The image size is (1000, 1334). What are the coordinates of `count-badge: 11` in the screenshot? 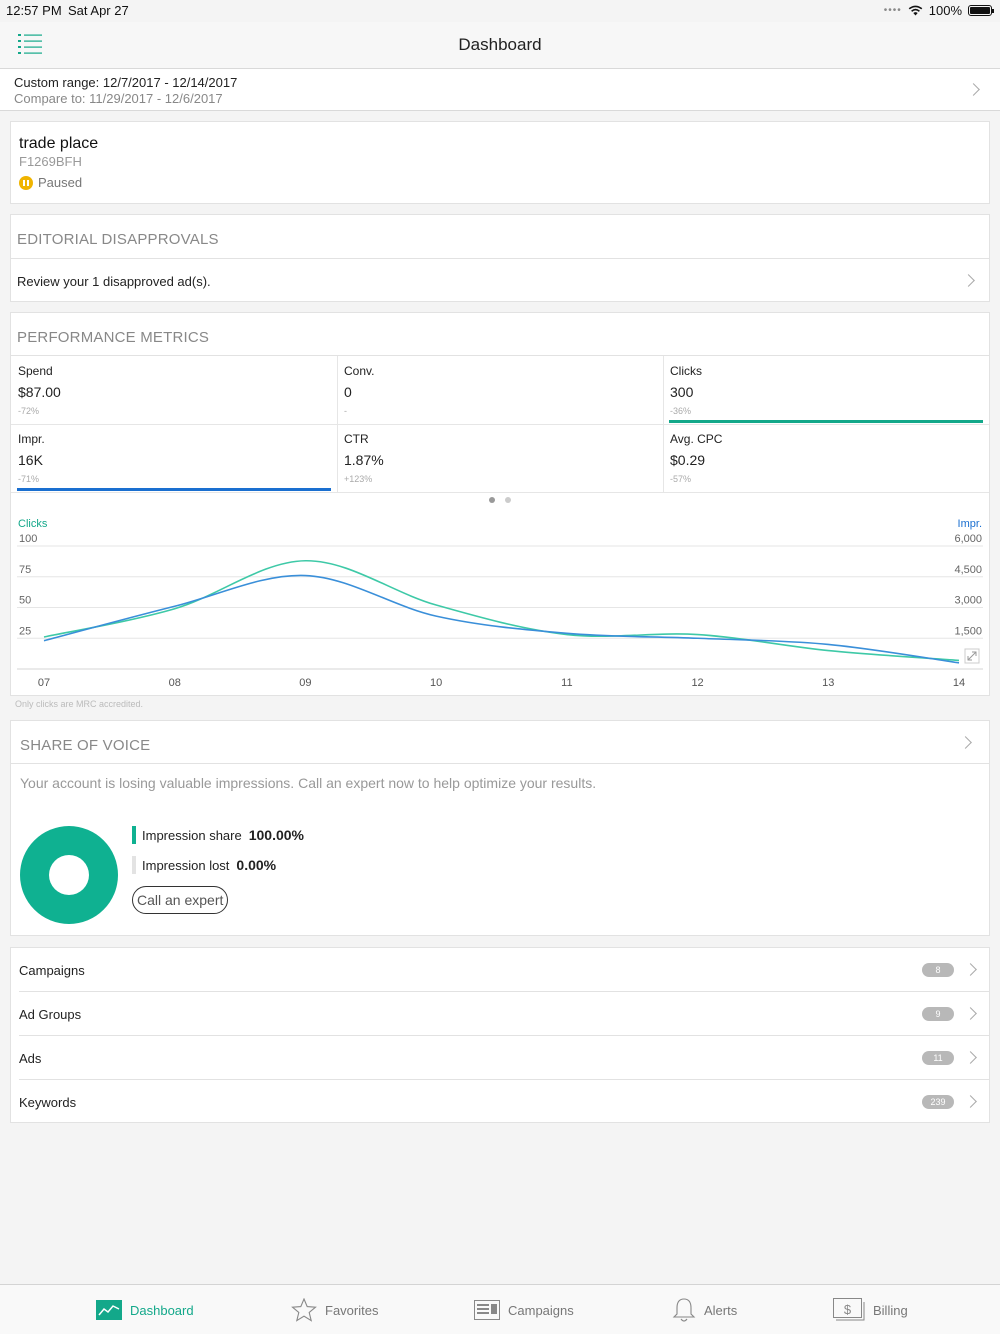 It's located at (938, 1058).